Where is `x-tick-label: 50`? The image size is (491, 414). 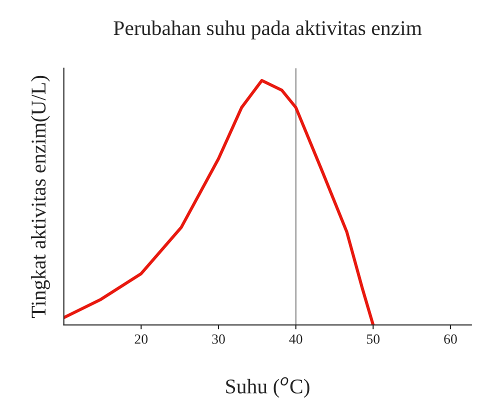 x-tick-label: 50 is located at coordinates (373, 339).